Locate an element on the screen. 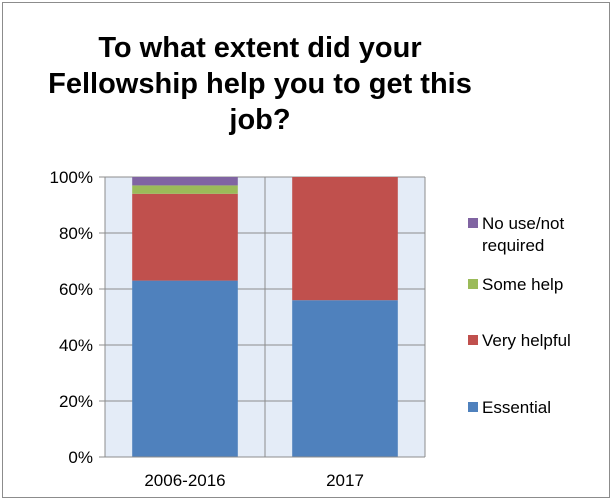 The image size is (614, 502). y-tick-label: 80% is located at coordinates (76, 233).